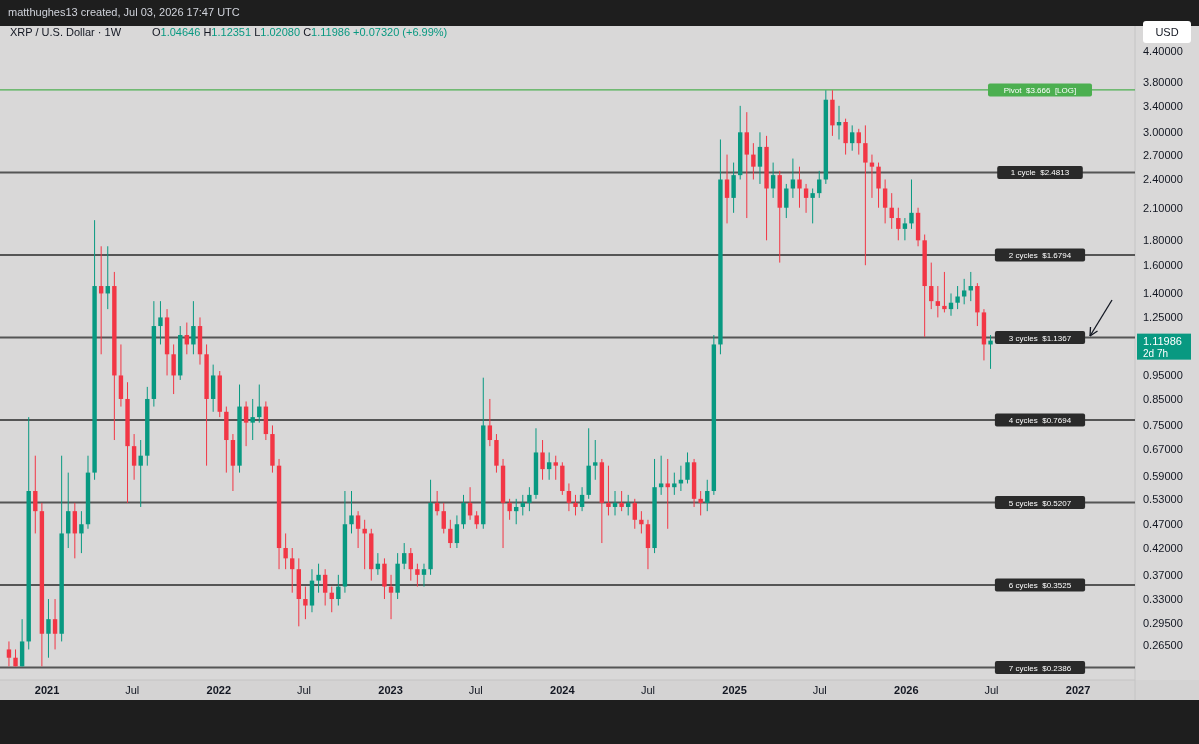 Image resolution: width=1199 pixels, height=744 pixels. I want to click on y-tick-label: 0.37000, so click(1163, 574).